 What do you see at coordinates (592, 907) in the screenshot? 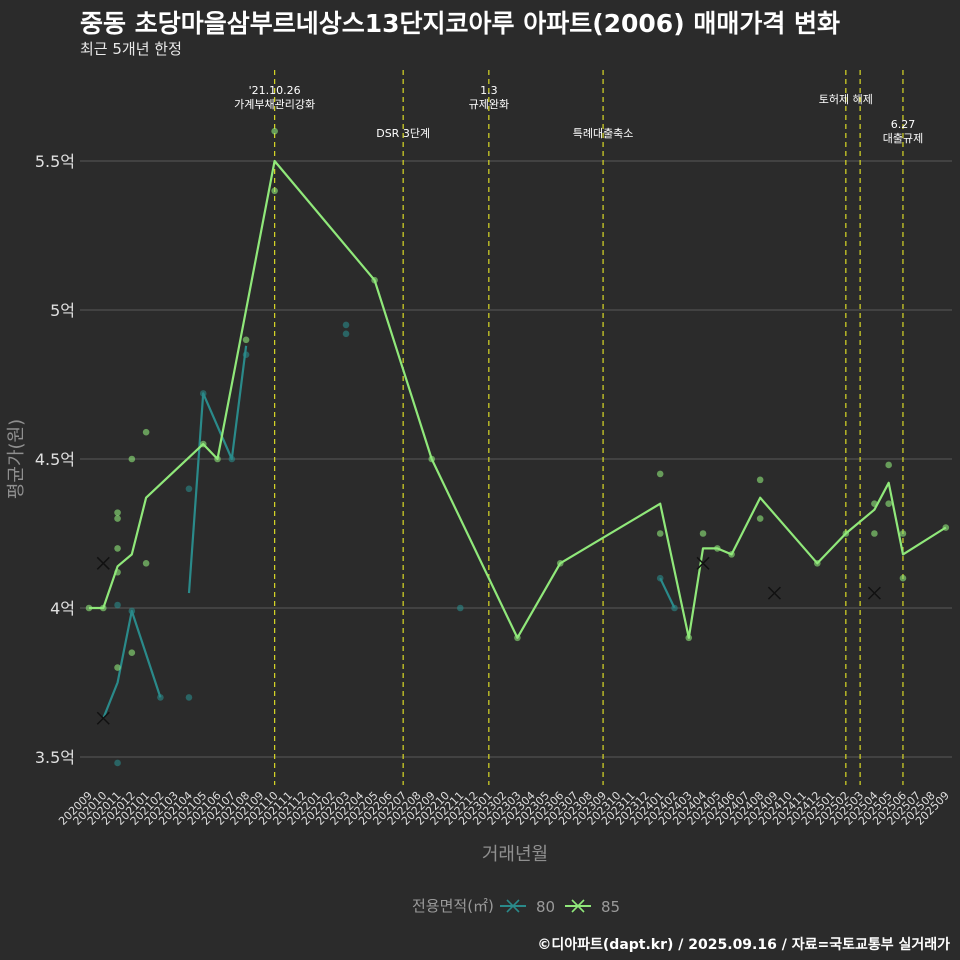
I see `legend-item-85: 85` at bounding box center [592, 907].